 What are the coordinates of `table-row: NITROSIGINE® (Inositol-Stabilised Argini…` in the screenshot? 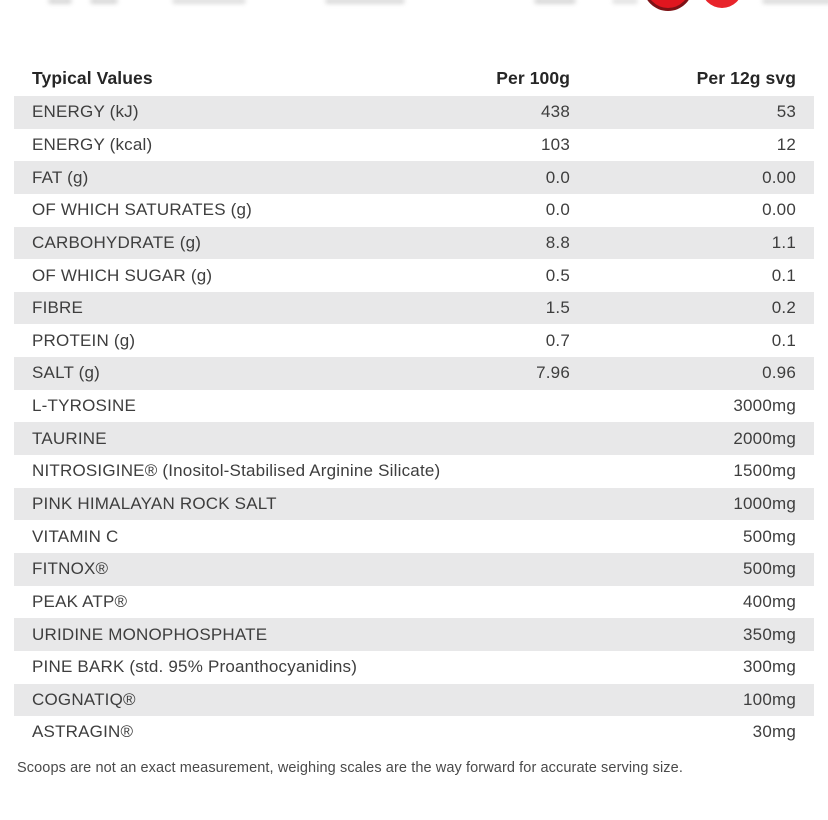 It's located at (414, 471).